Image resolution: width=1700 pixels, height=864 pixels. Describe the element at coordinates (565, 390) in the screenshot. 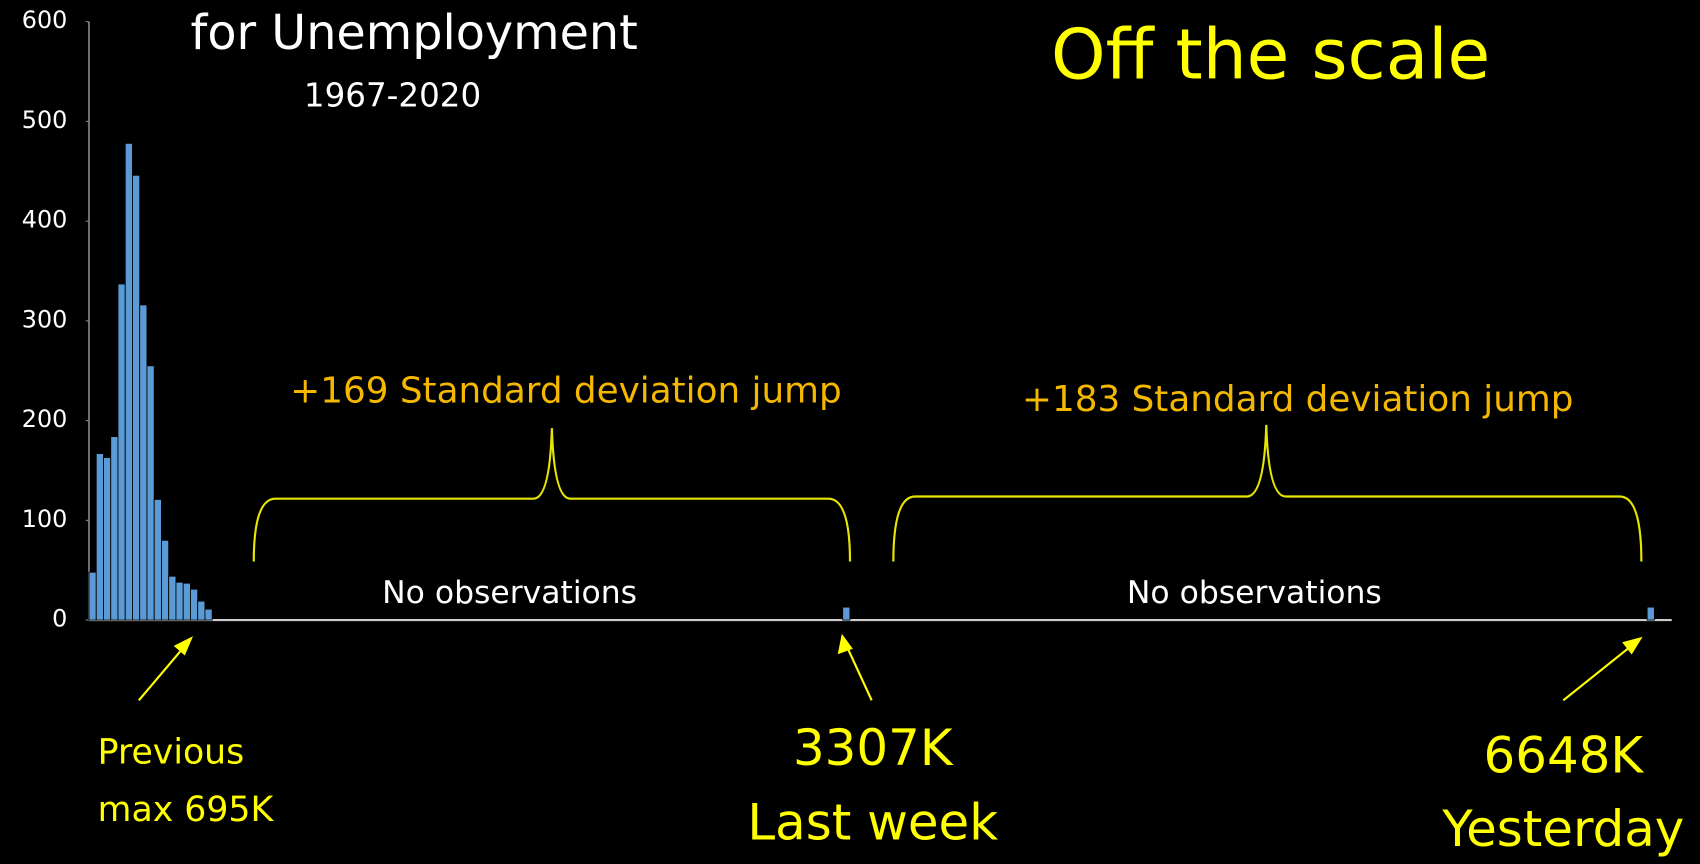

I see `annotation: +169 Standard deviation jump` at that location.